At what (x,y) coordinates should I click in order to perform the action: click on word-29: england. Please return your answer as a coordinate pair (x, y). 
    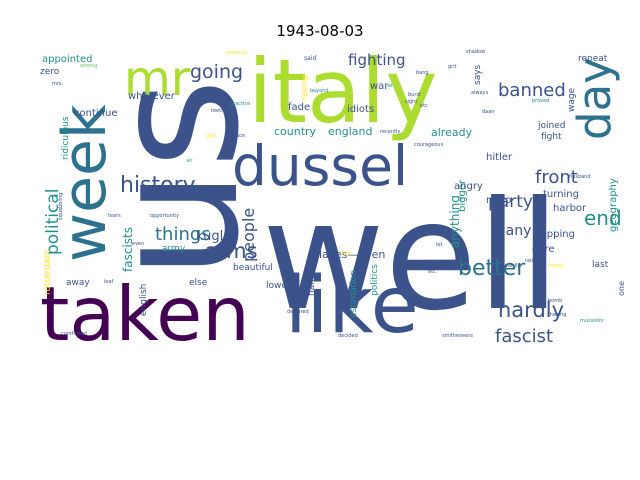
    Looking at the image, I should click on (350, 131).